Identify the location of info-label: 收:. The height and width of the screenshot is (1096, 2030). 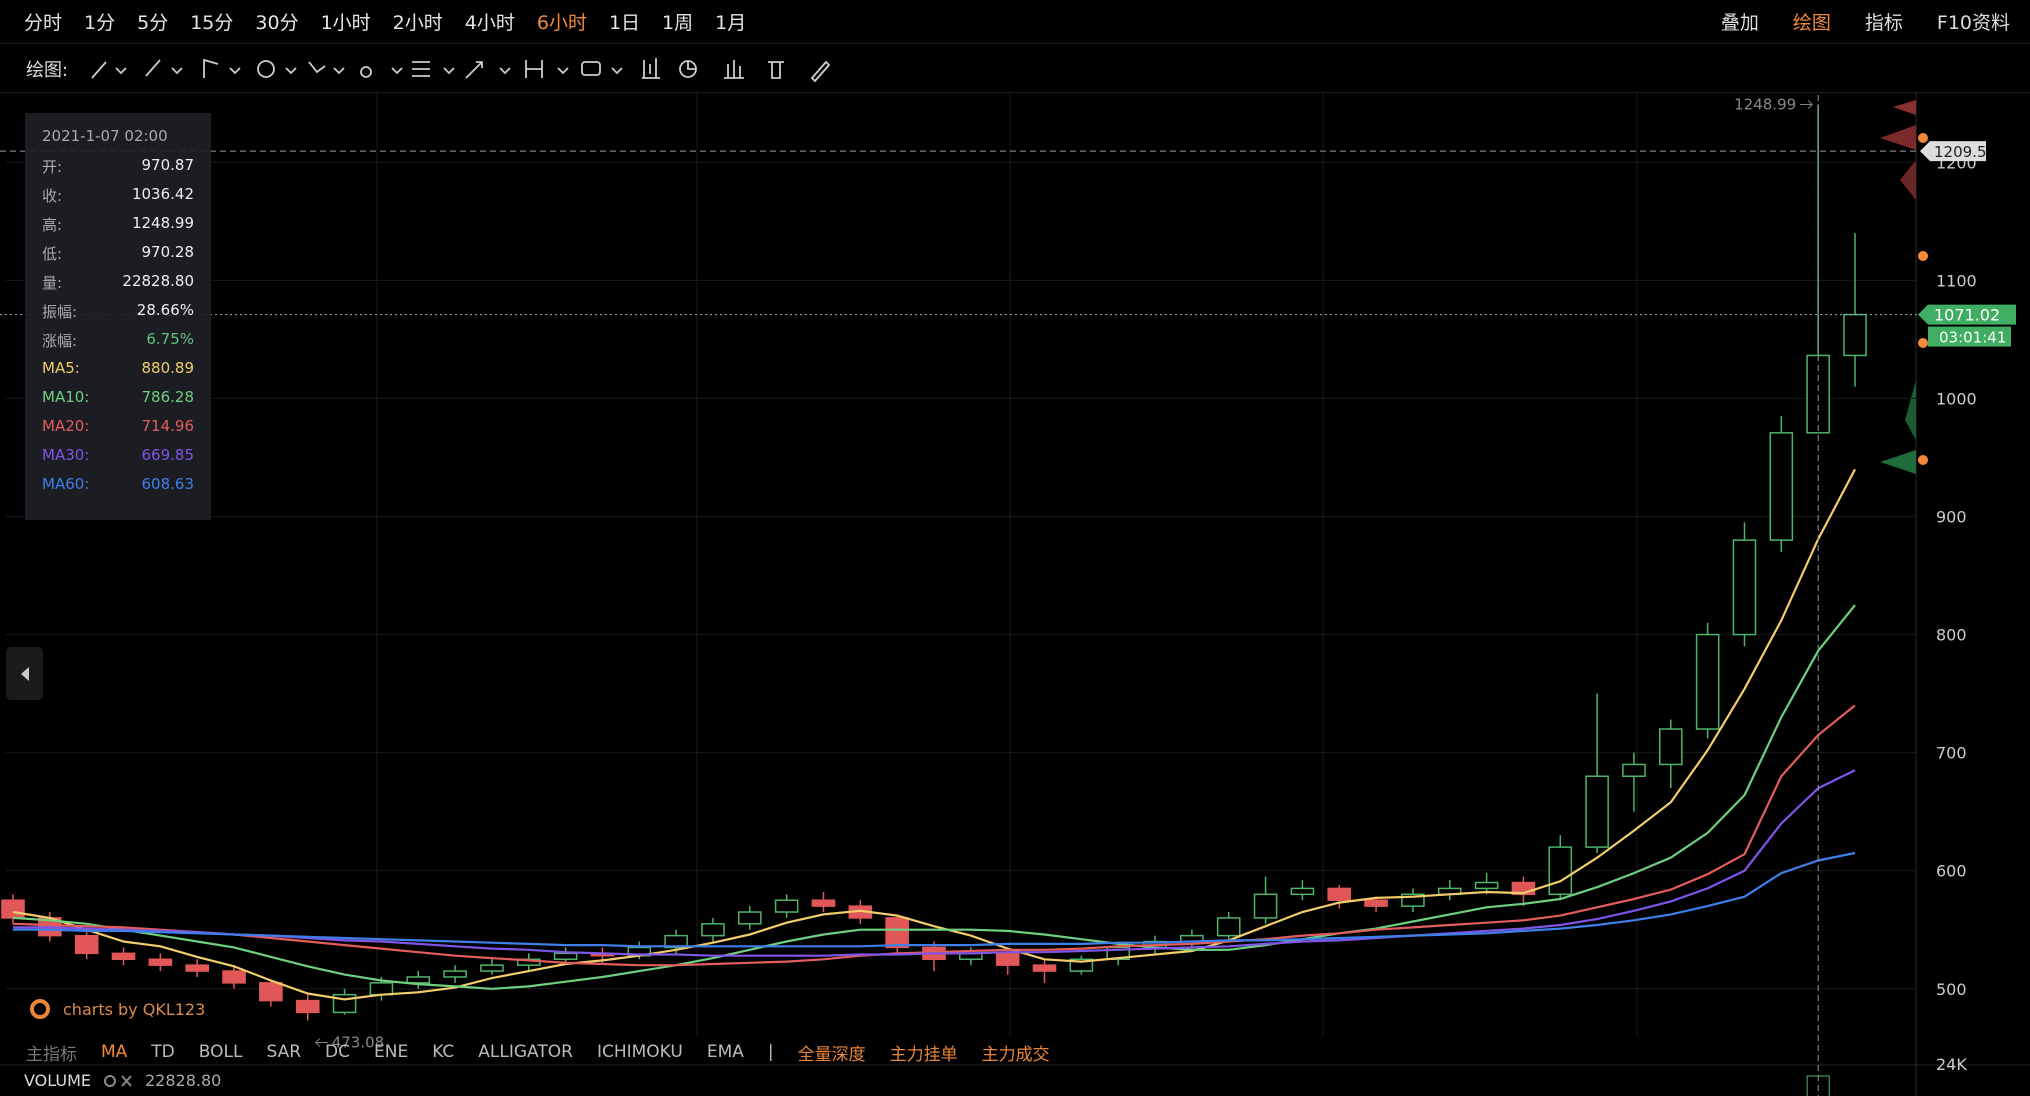
(52, 196).